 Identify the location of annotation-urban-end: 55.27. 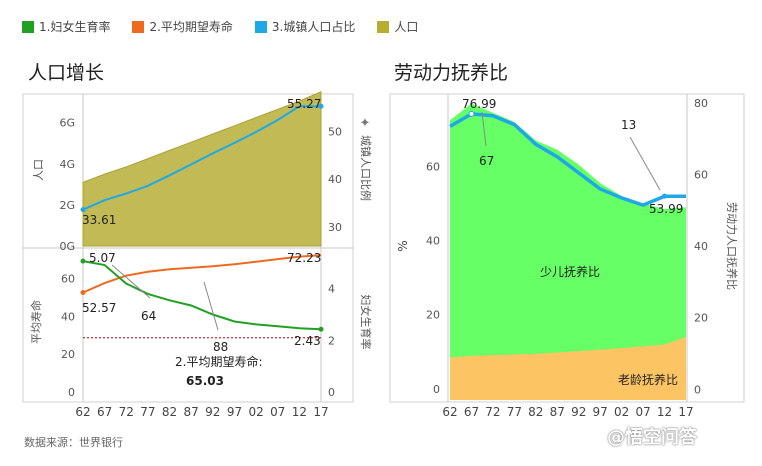
(304, 104).